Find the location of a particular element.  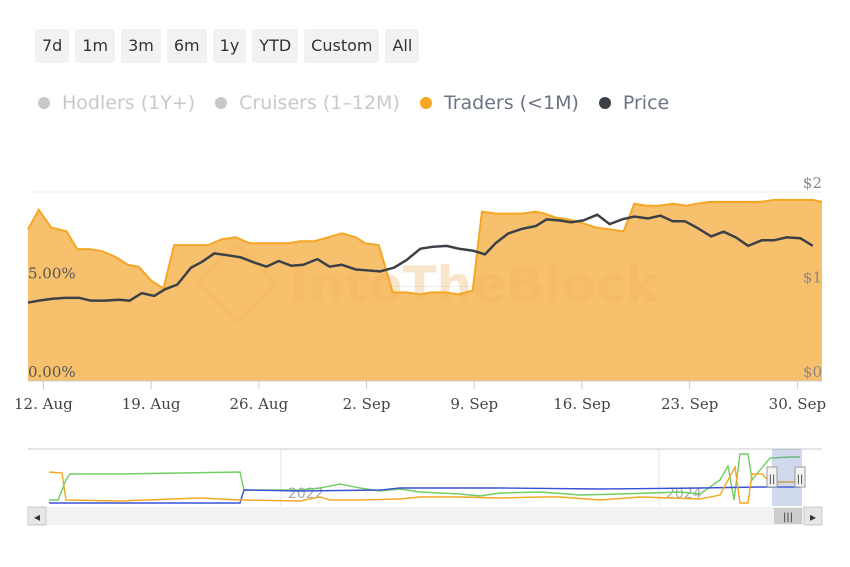

scrollbar-thumb is located at coordinates (788, 516).